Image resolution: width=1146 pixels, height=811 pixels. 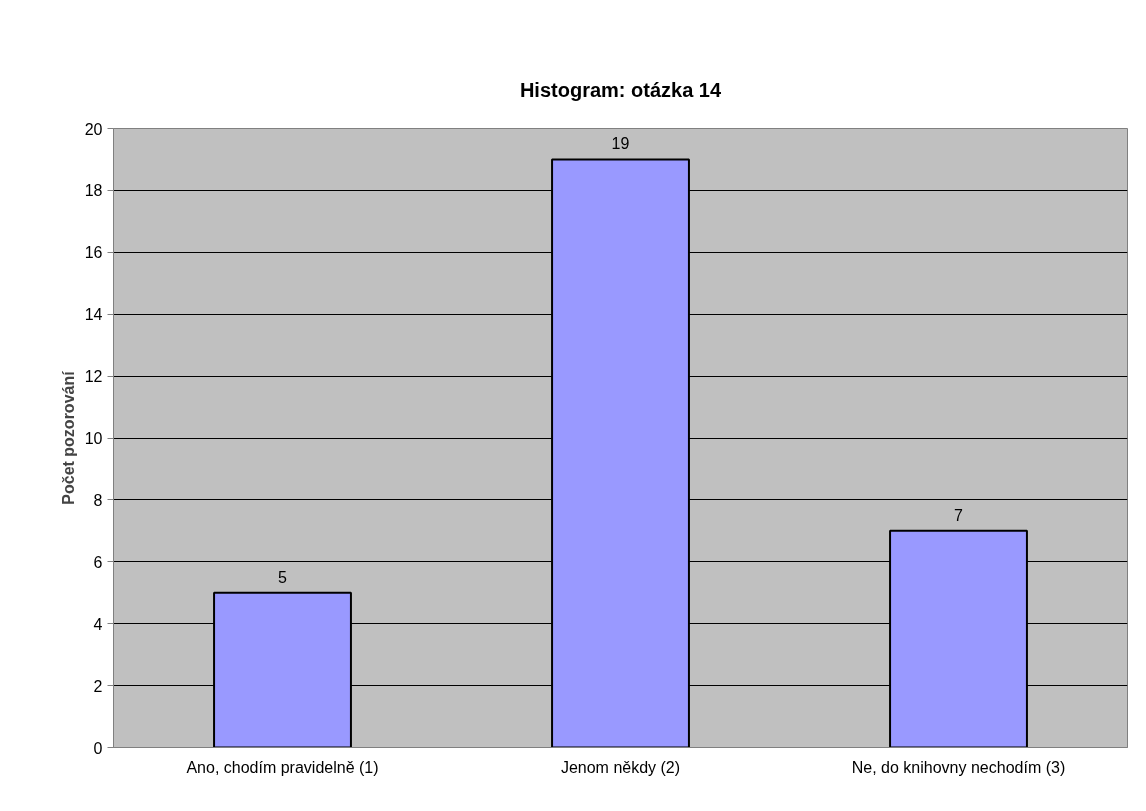 I want to click on y-tick-label: 18, so click(x=93, y=191).